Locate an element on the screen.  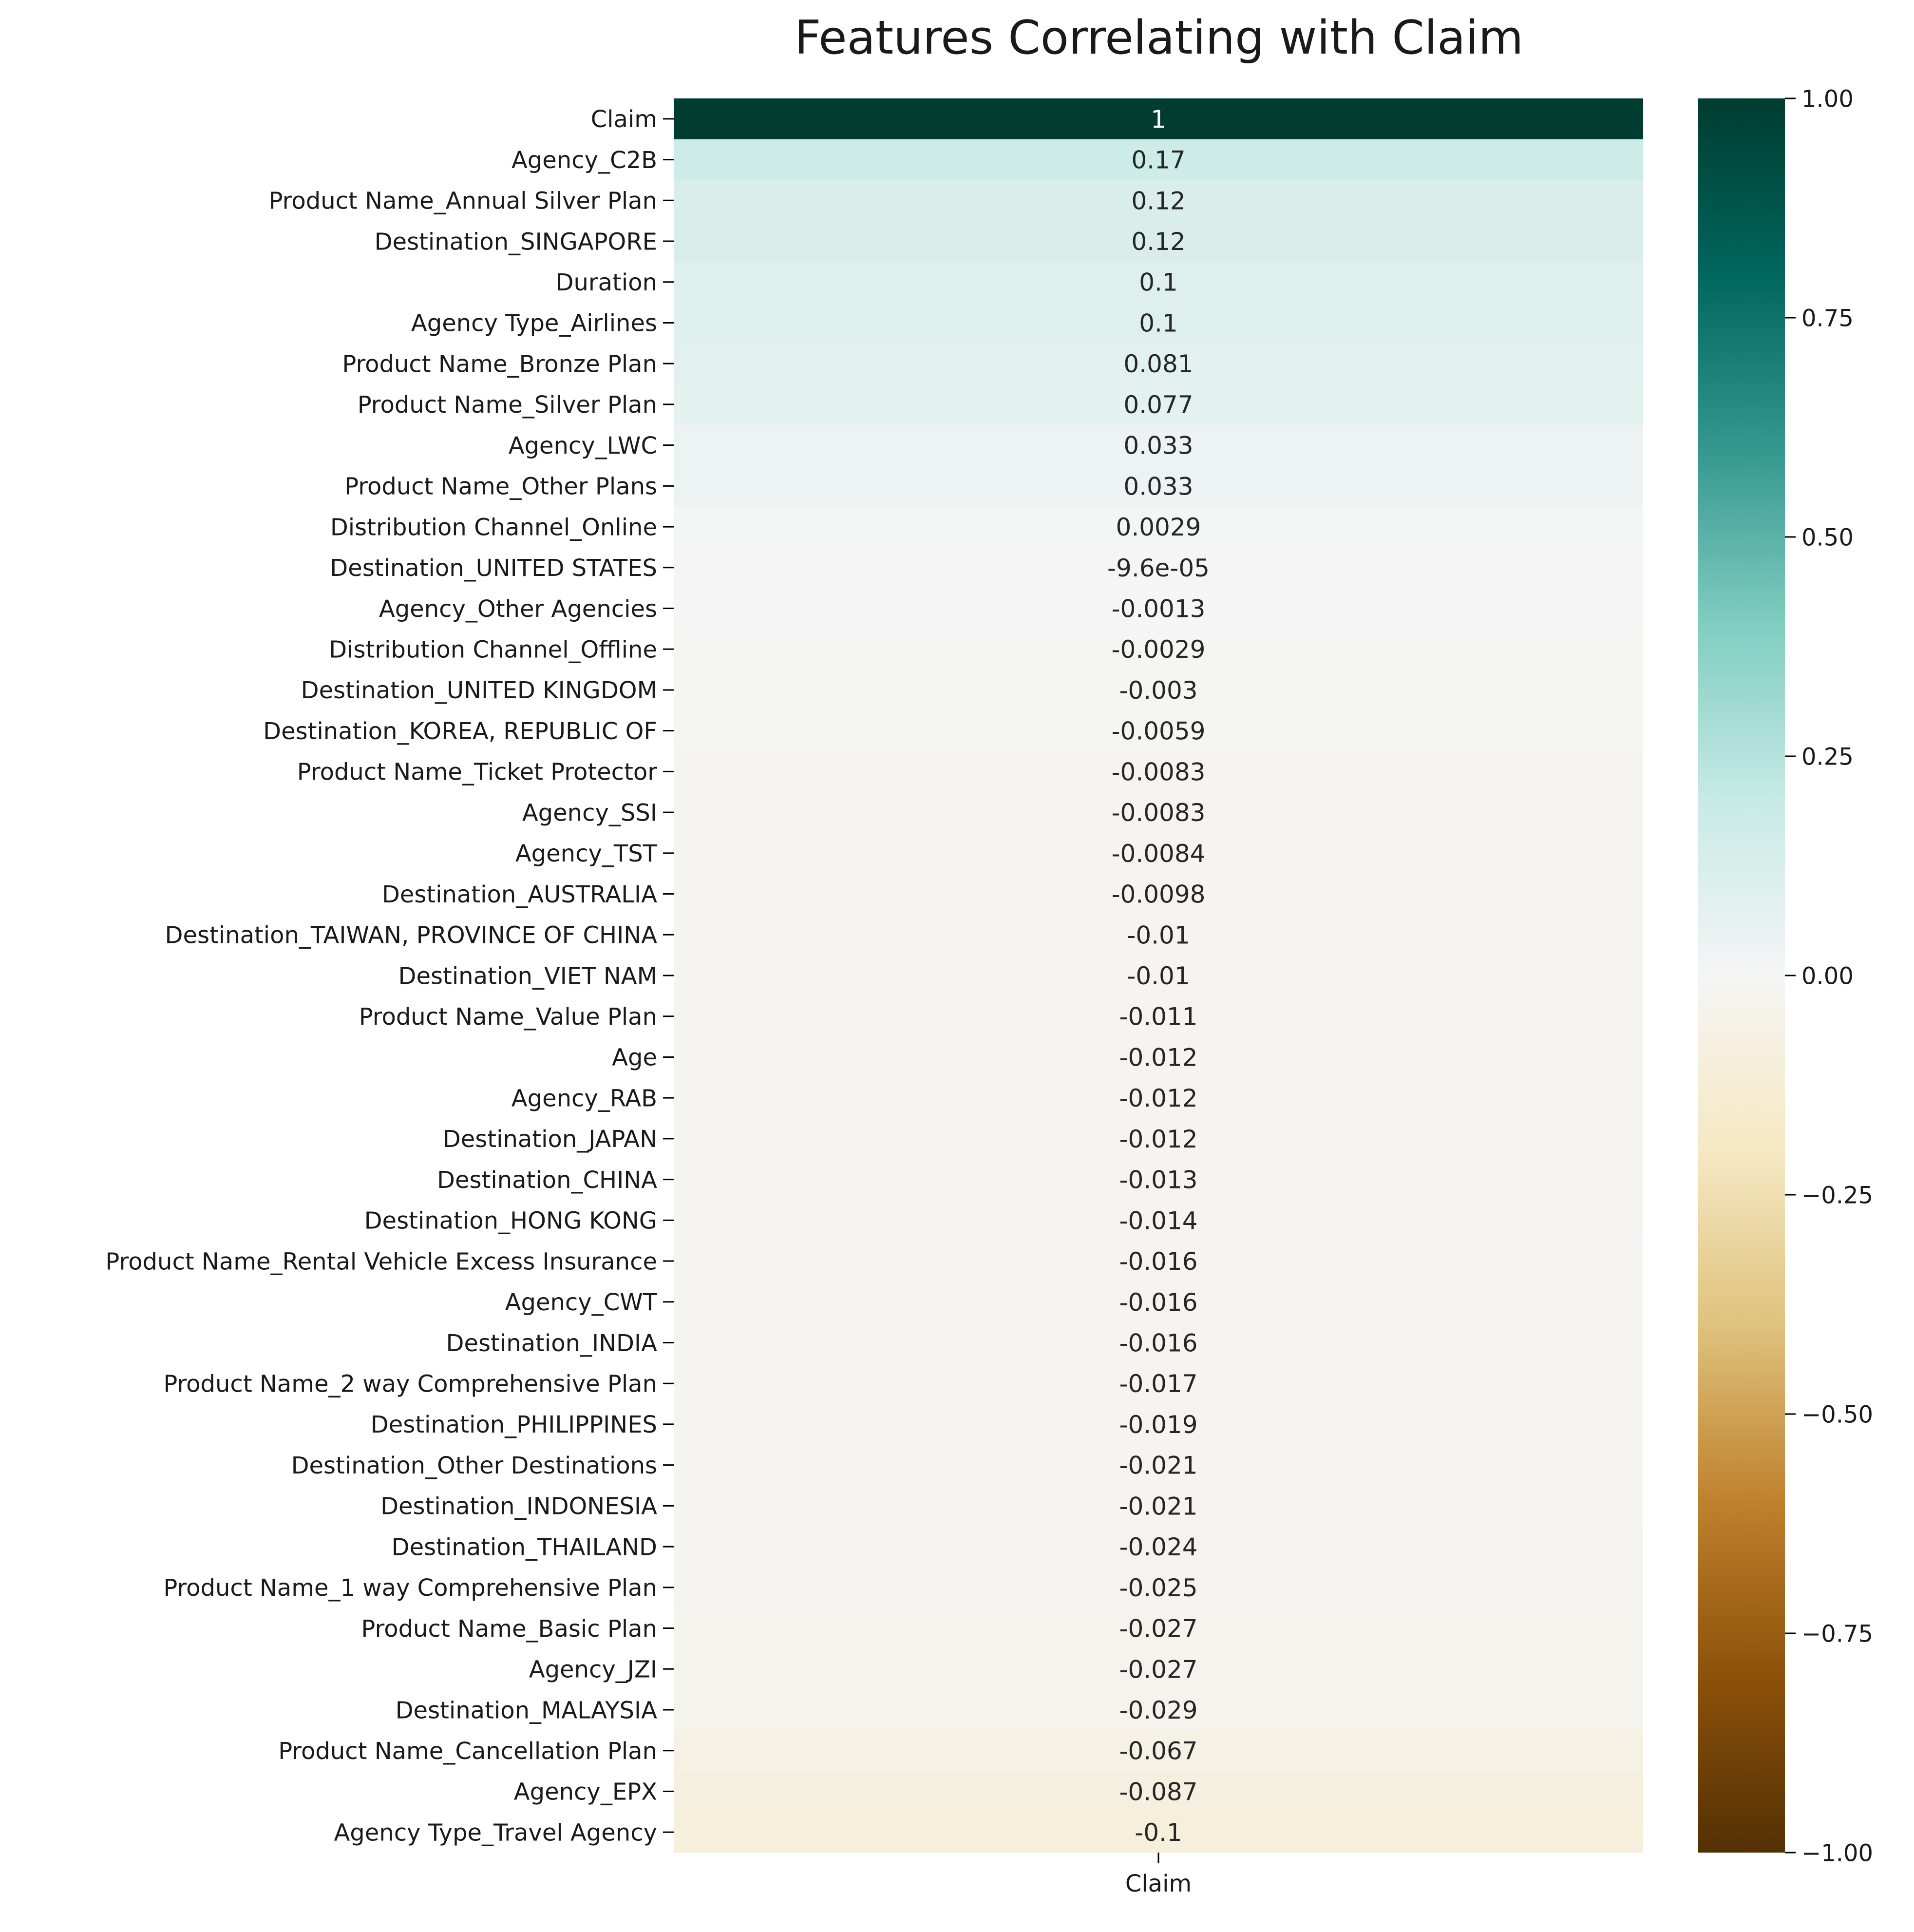
row-label: Age is located at coordinates (634, 1057).